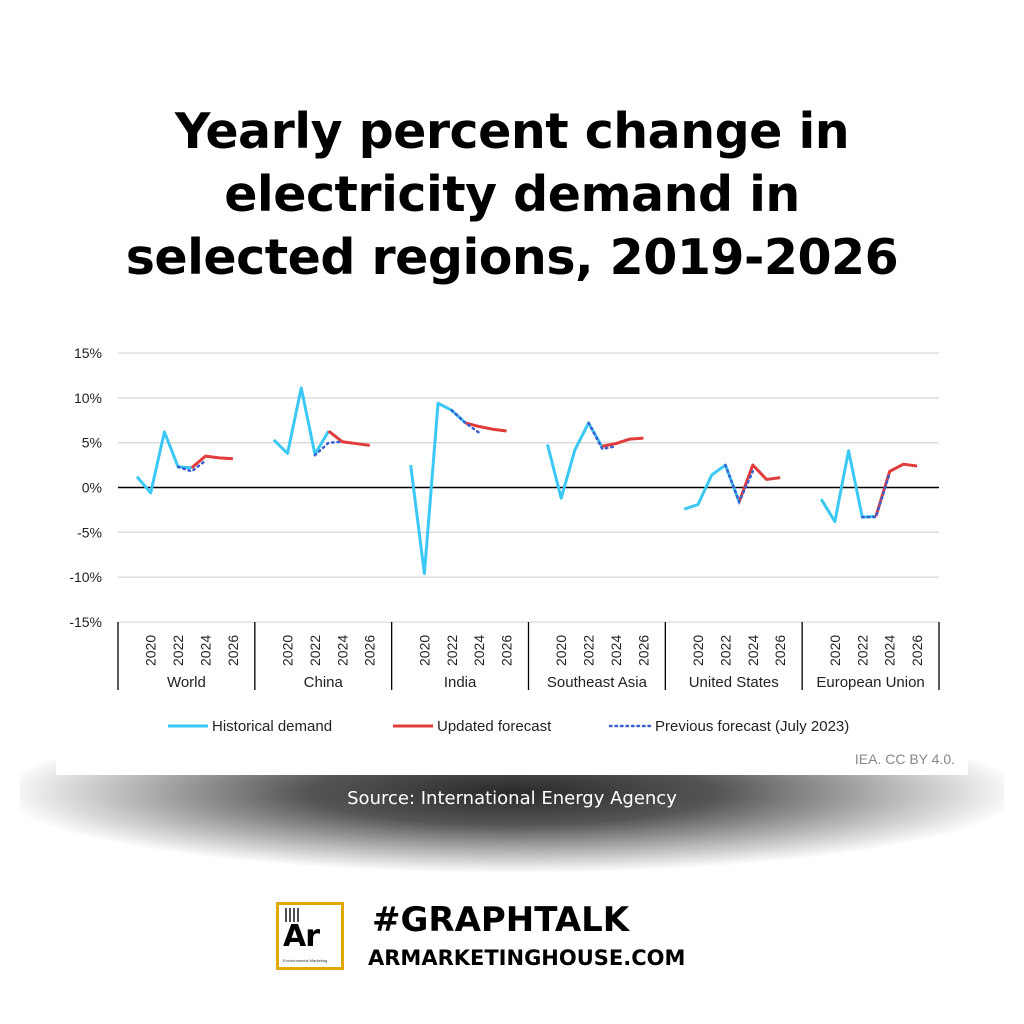 The image size is (1024, 1024). Describe the element at coordinates (85, 622) in the screenshot. I see `y-tick-label: -15%` at that location.